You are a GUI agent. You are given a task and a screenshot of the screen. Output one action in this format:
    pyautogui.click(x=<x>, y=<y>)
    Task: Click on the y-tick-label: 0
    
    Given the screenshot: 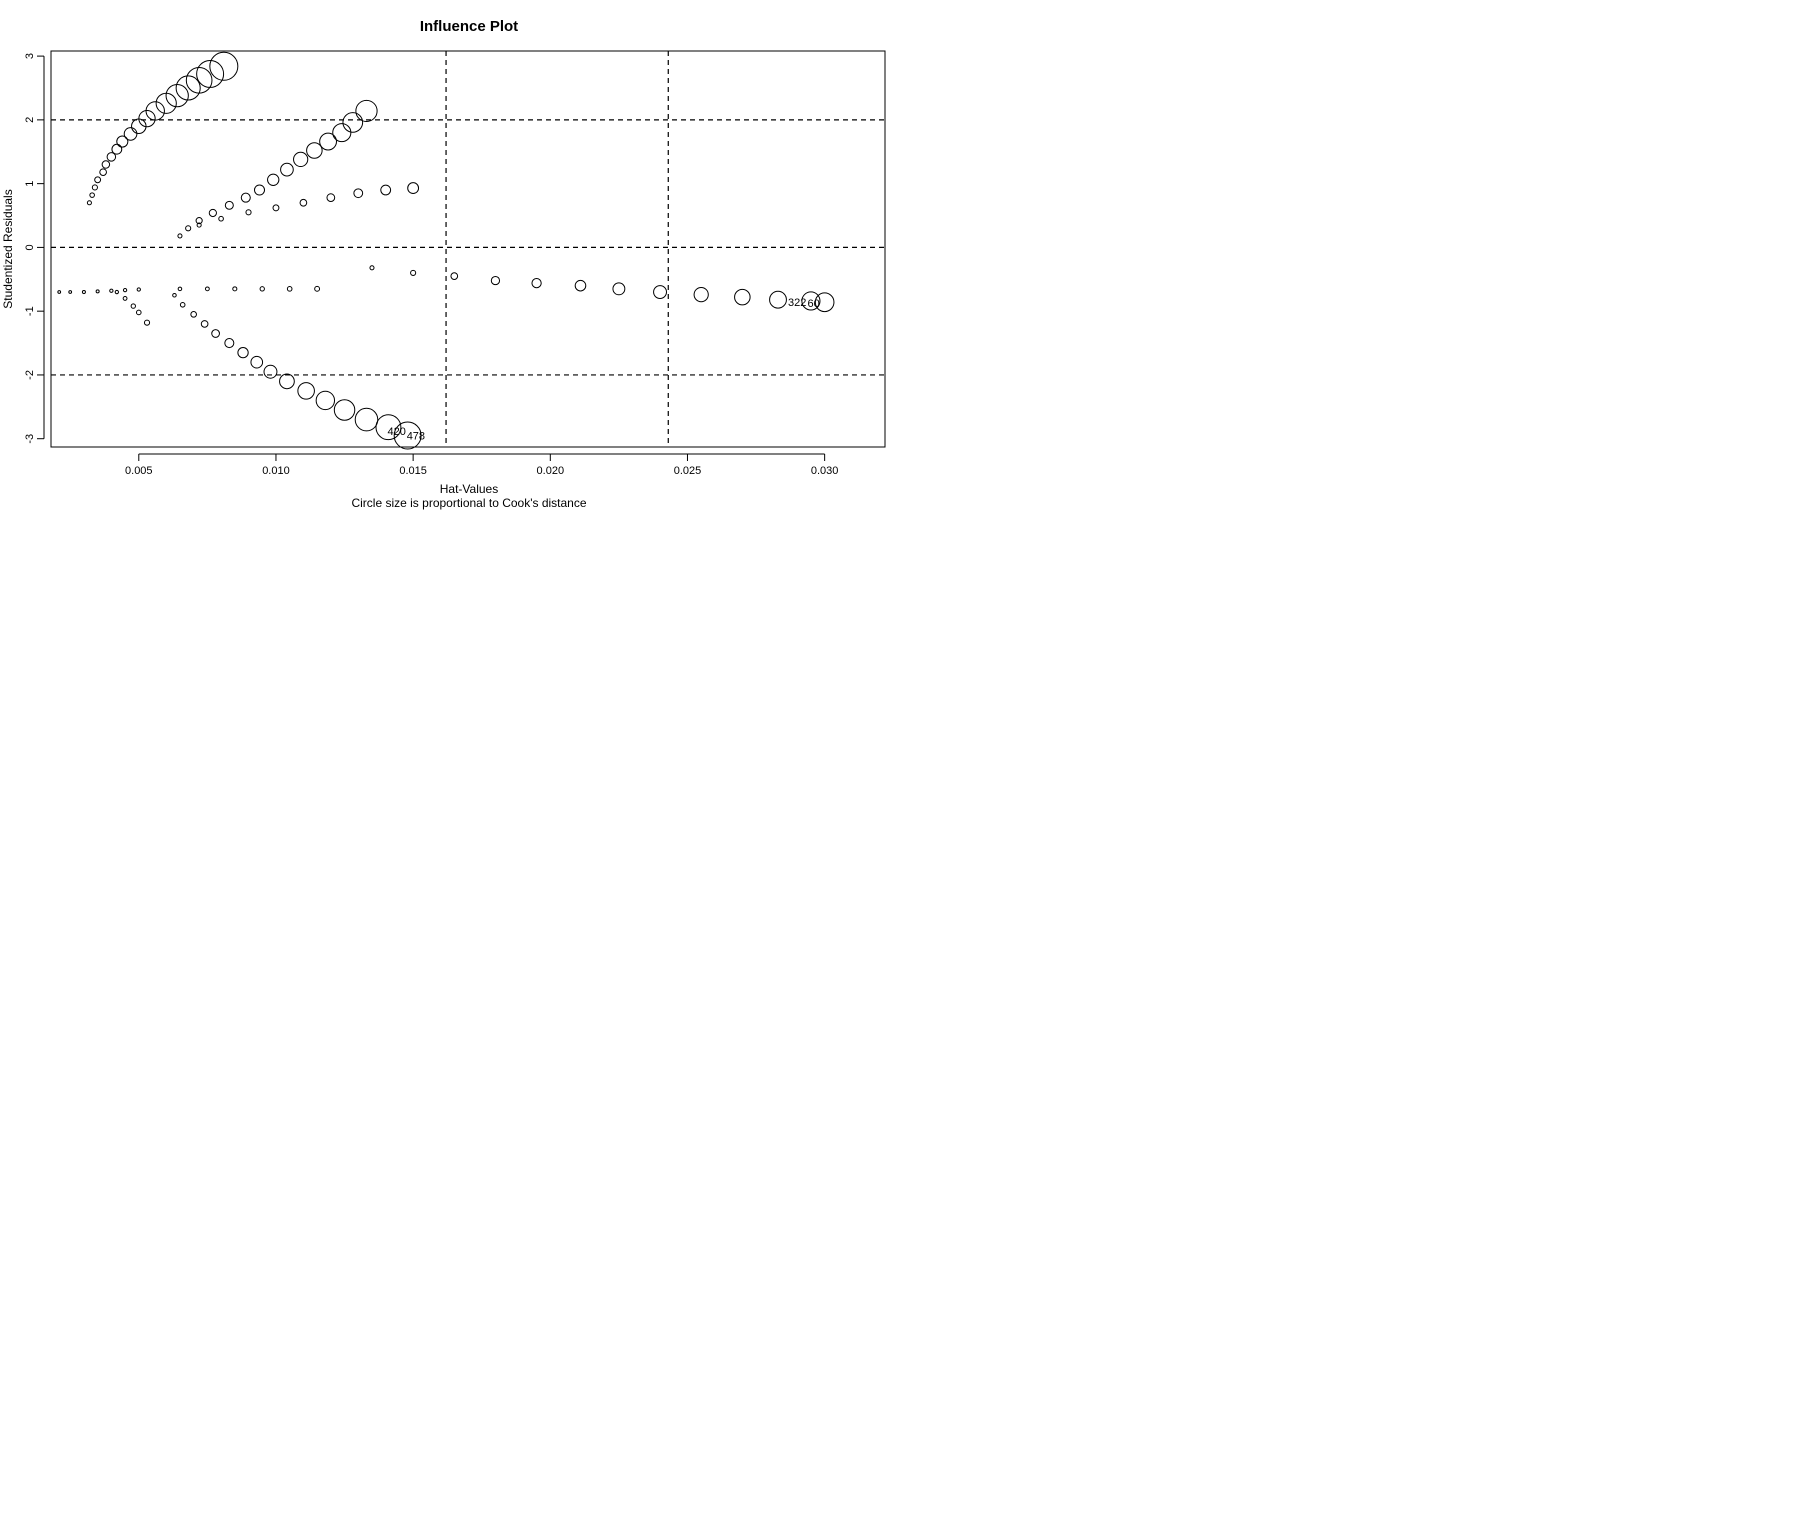 What is the action you would take?
    pyautogui.click(x=30, y=247)
    